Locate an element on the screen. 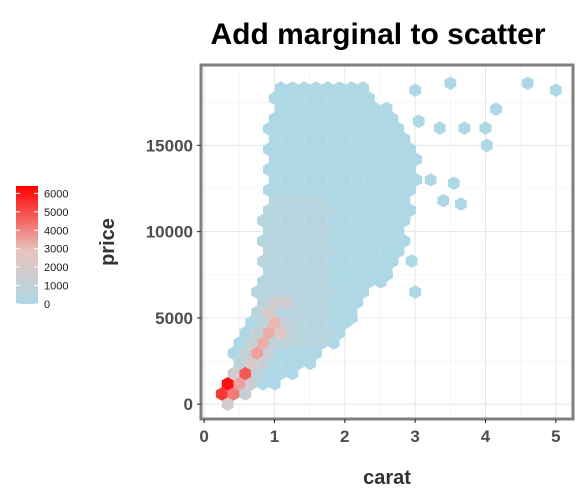 The width and height of the screenshot is (582, 497). legend-tick-label: 2000 is located at coordinates (56, 268).